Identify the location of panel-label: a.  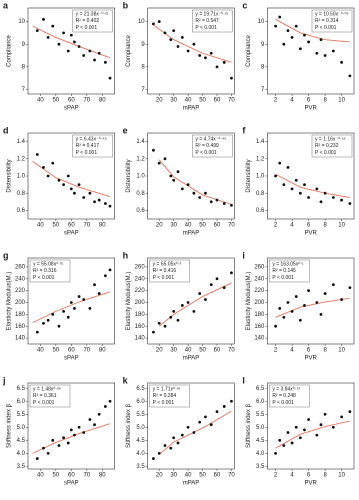
(6, 5).